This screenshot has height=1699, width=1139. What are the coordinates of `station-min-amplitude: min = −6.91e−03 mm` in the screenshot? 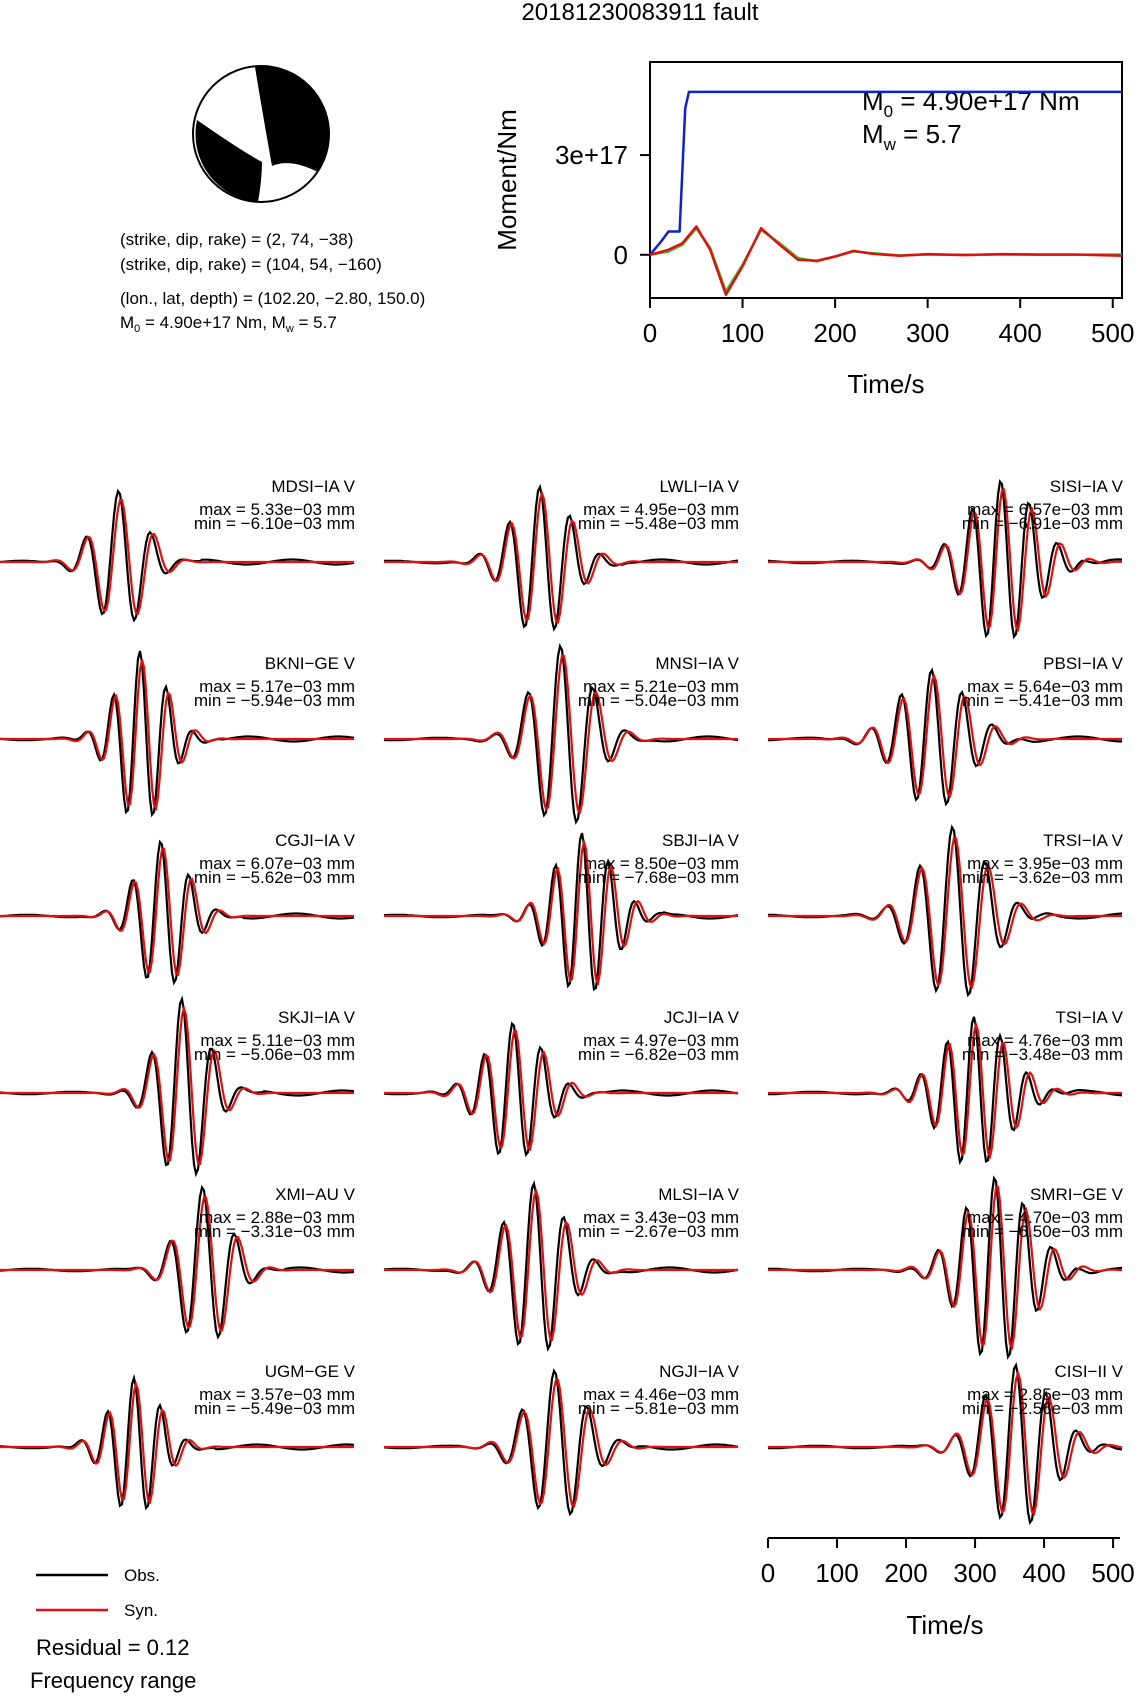 It's located at (1042, 523).